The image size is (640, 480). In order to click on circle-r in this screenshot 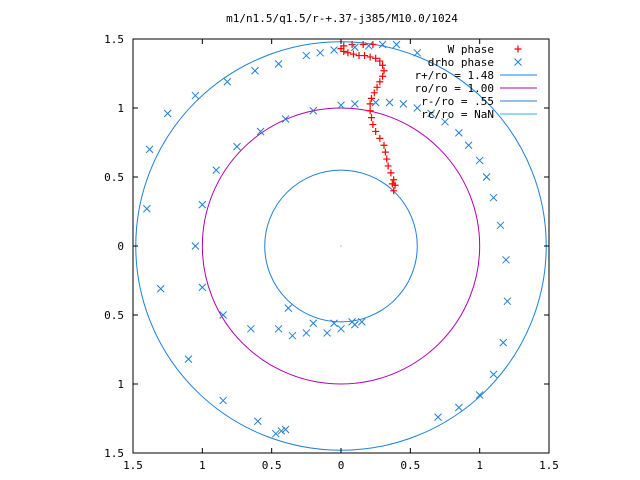, I will do `click(341, 246)`.